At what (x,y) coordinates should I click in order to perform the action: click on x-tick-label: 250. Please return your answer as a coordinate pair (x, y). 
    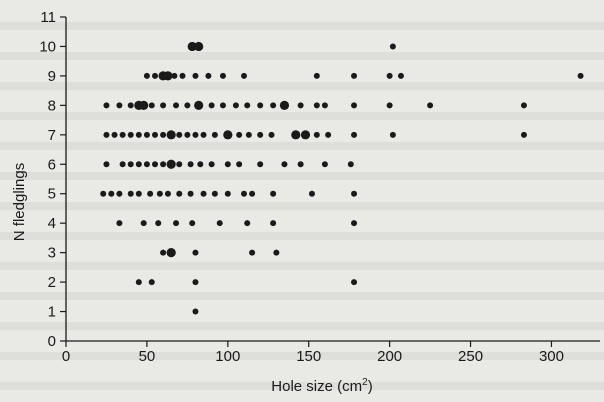
    Looking at the image, I should click on (470, 356).